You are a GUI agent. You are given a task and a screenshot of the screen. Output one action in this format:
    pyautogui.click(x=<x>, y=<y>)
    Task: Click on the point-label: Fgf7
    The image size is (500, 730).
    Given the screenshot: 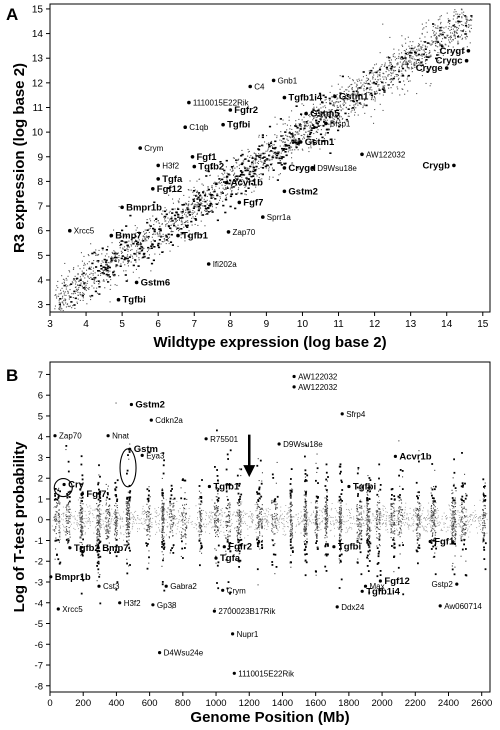 What is the action you would take?
    pyautogui.click(x=253, y=202)
    